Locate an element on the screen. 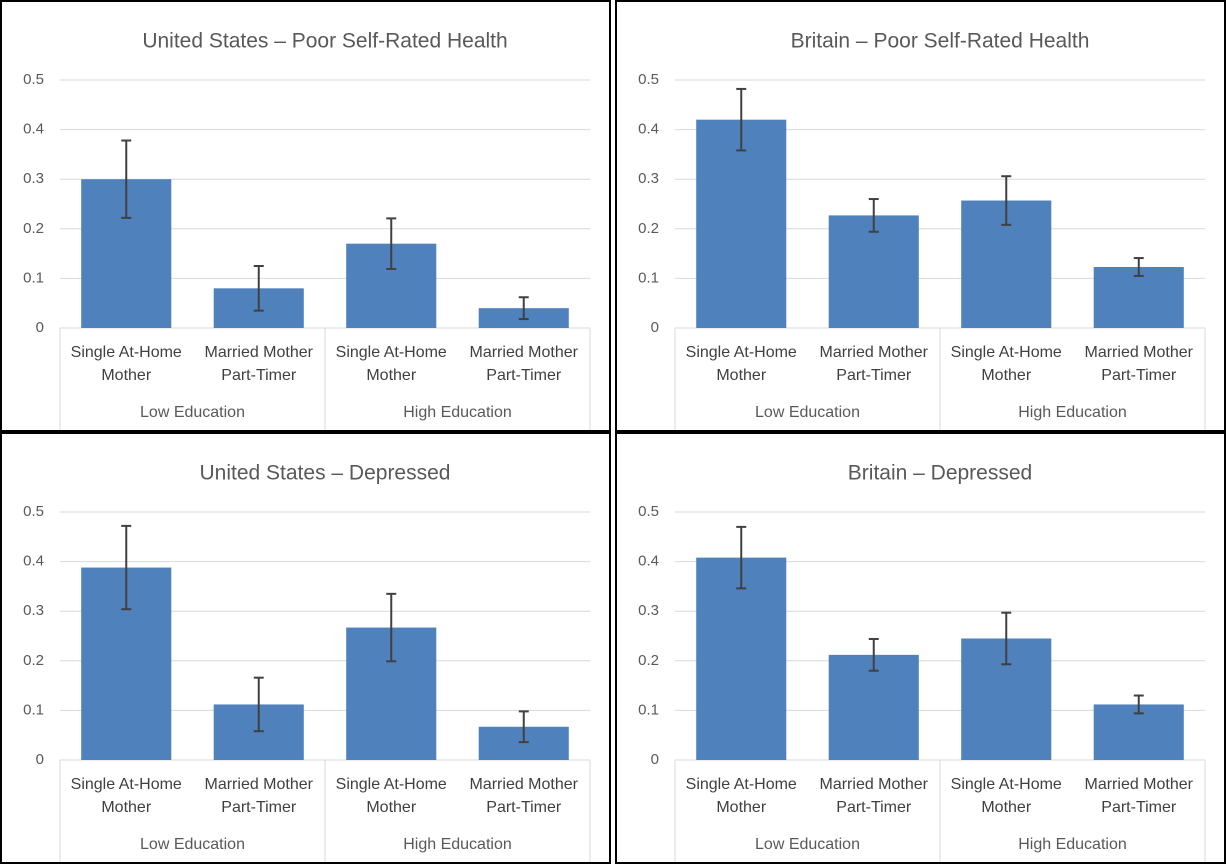 Image resolution: width=1226 pixels, height=864 pixels. chart-title: United States – Poor Self-Rated Health is located at coordinates (324, 41).